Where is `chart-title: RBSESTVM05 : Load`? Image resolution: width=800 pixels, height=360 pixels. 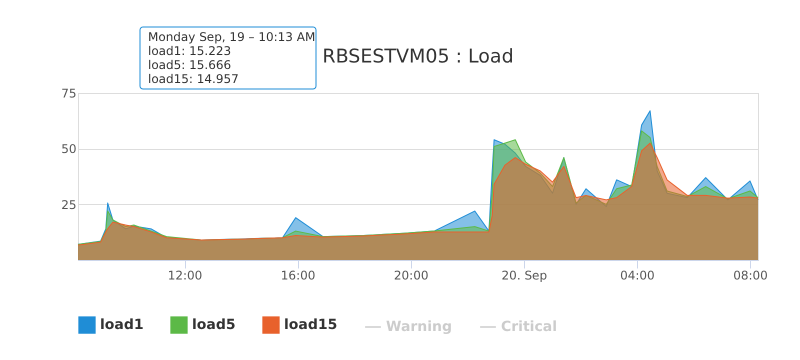 chart-title: RBSESTVM05 : Load is located at coordinates (418, 57).